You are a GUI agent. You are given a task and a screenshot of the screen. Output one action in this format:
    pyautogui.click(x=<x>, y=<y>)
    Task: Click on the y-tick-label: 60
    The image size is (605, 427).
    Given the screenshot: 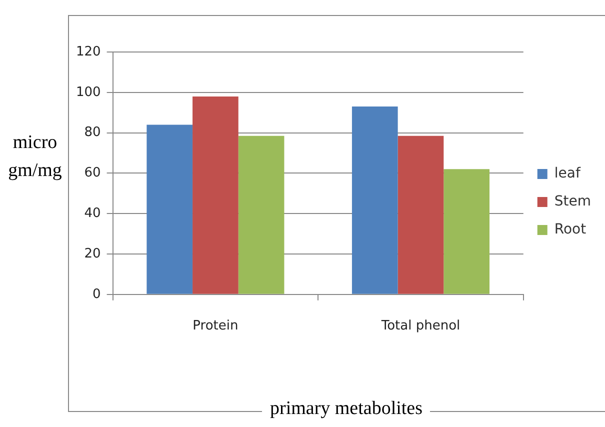 What is the action you would take?
    pyautogui.click(x=92, y=173)
    